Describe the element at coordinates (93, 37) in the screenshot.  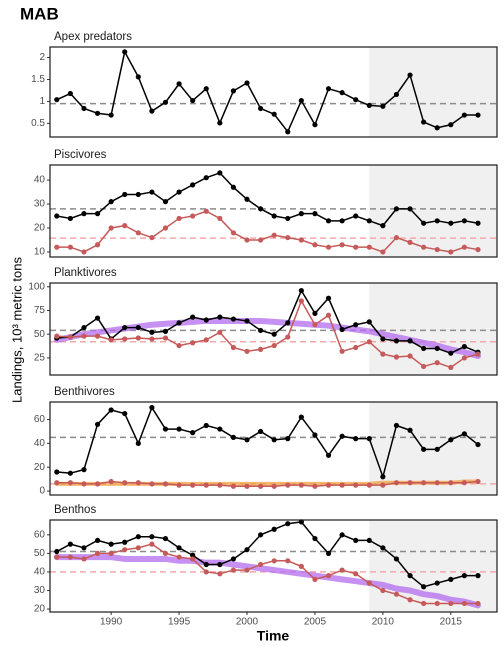
I see `panel-title: Apex predators` at that location.